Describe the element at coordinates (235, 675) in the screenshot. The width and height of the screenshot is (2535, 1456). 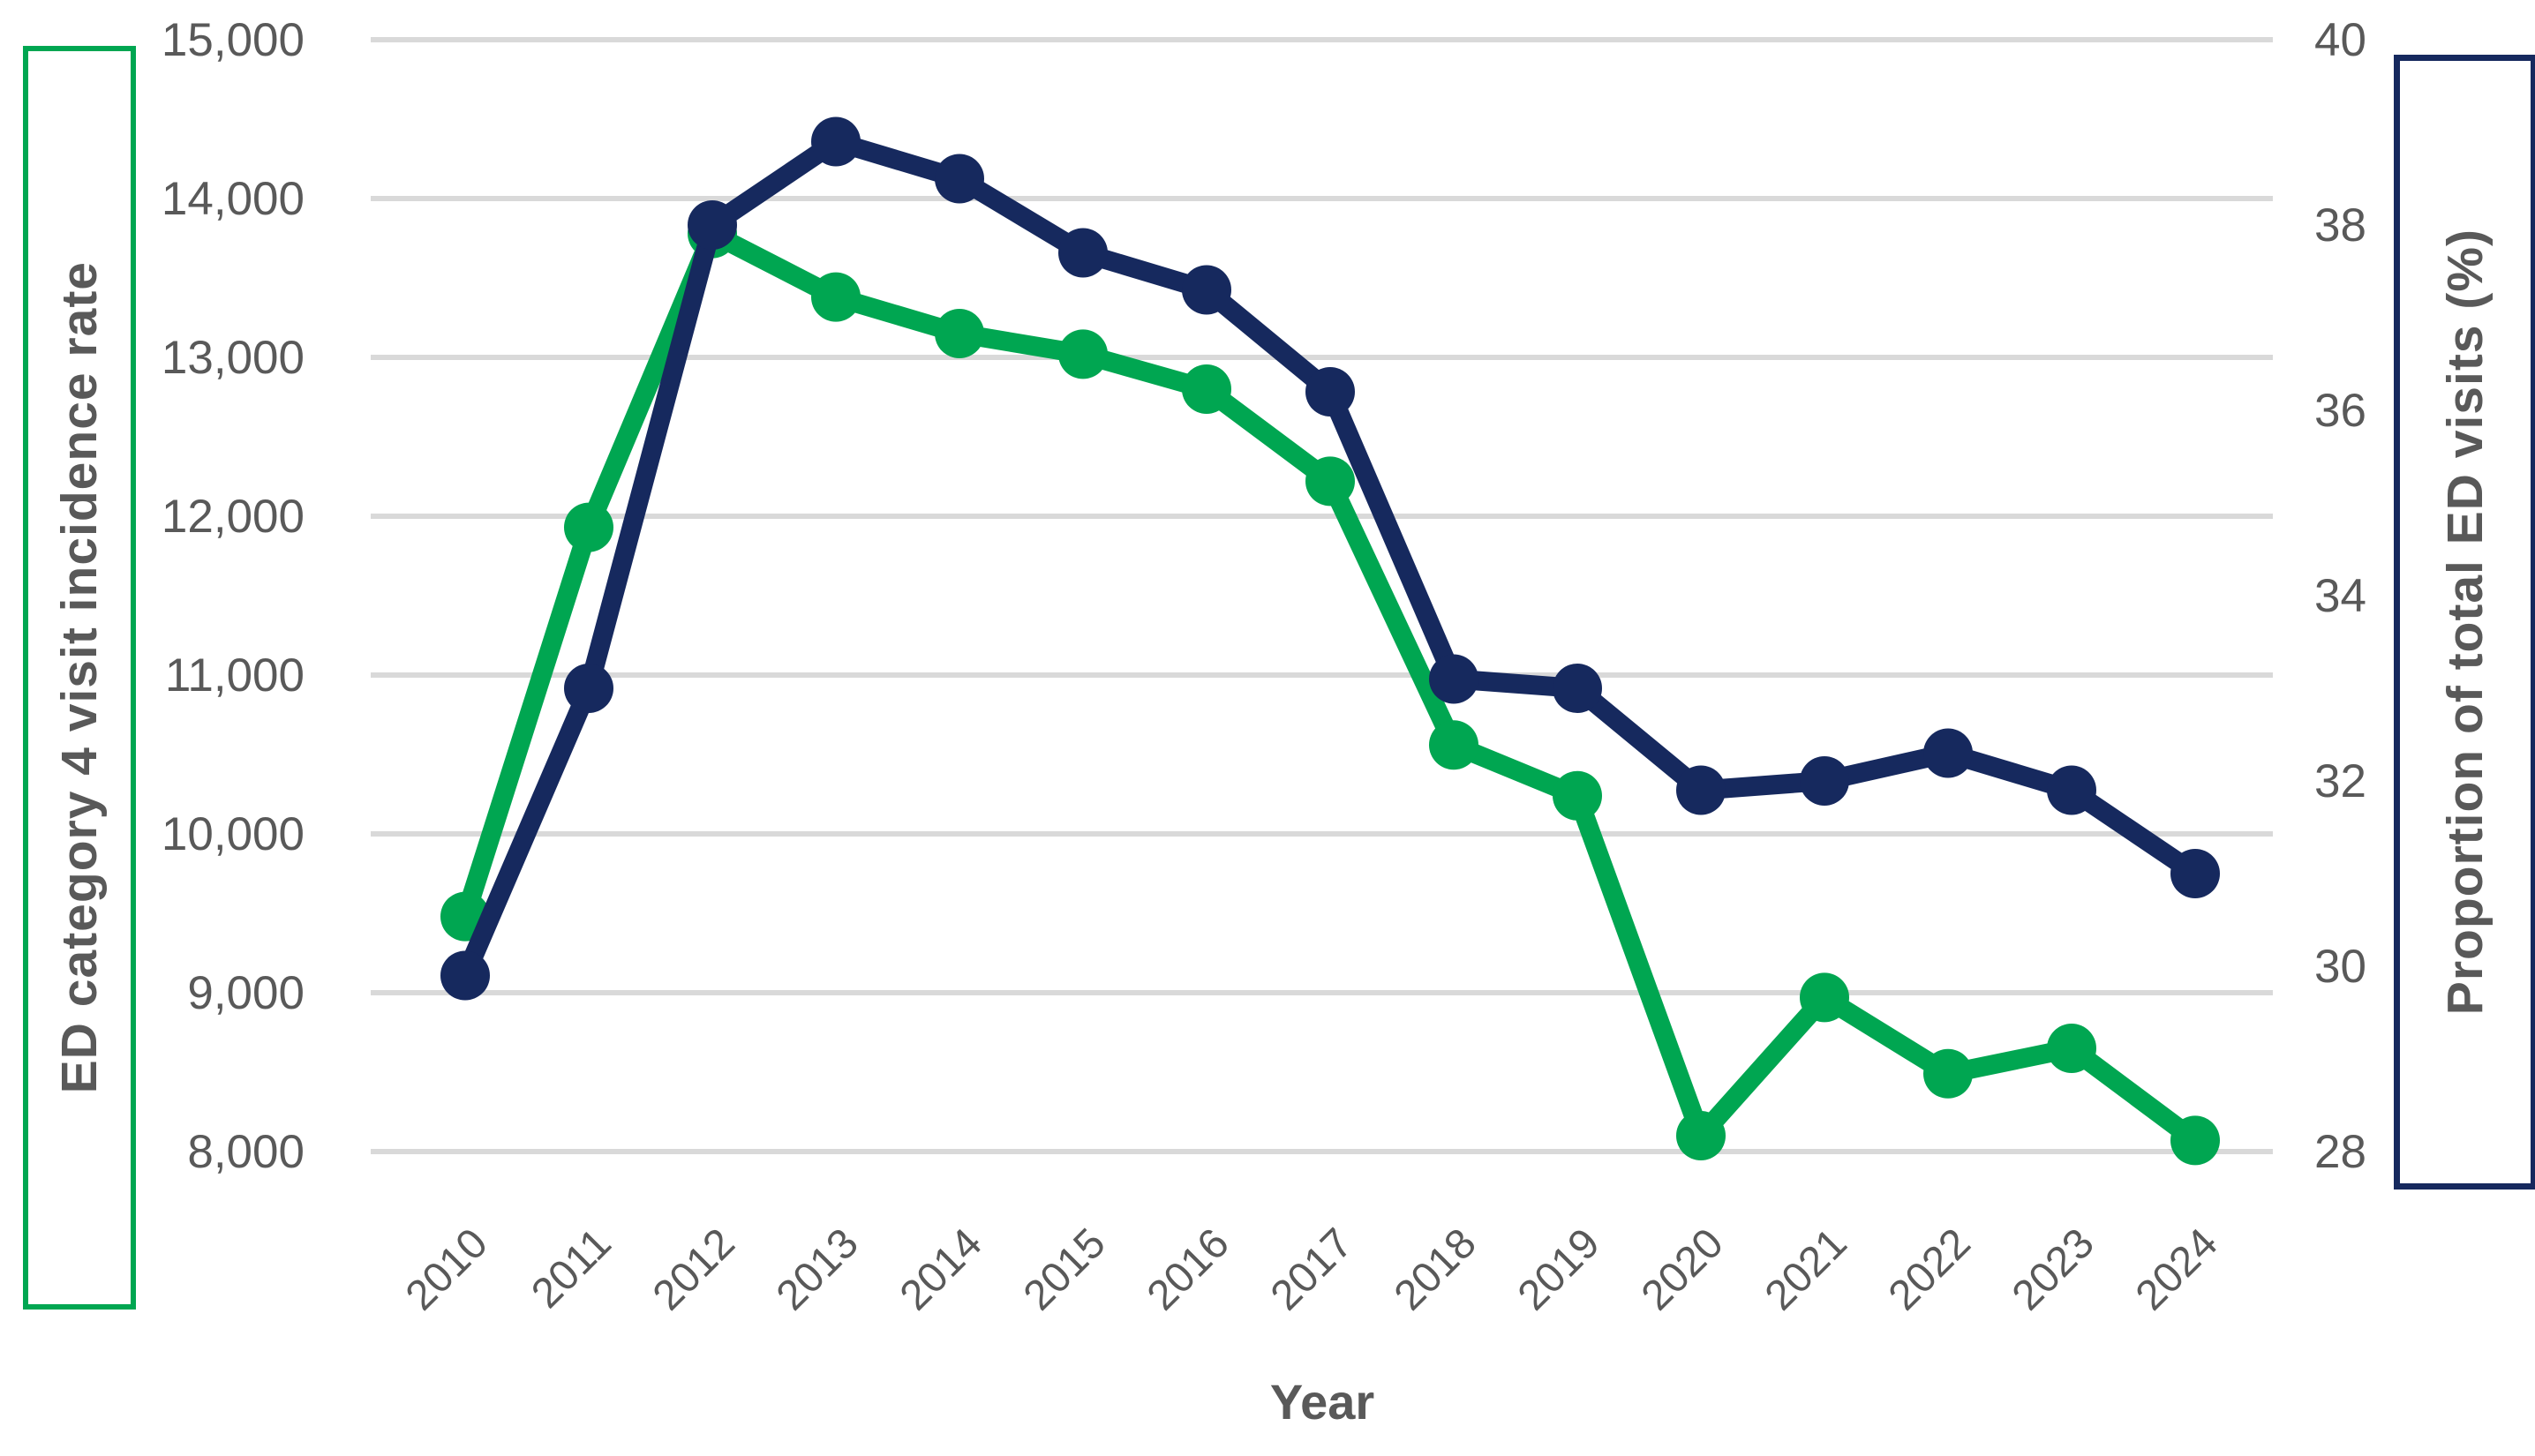
I see `left-axis-tick-label: 11,000` at that location.